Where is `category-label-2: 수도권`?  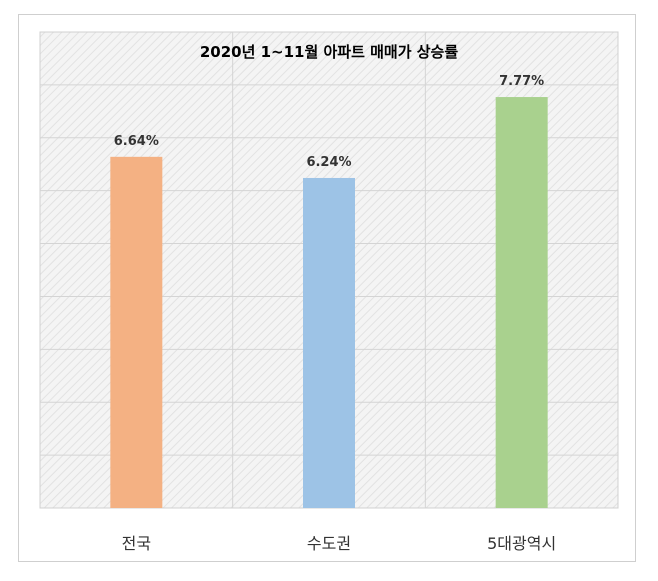
category-label-2: 수도권 is located at coordinates (329, 543).